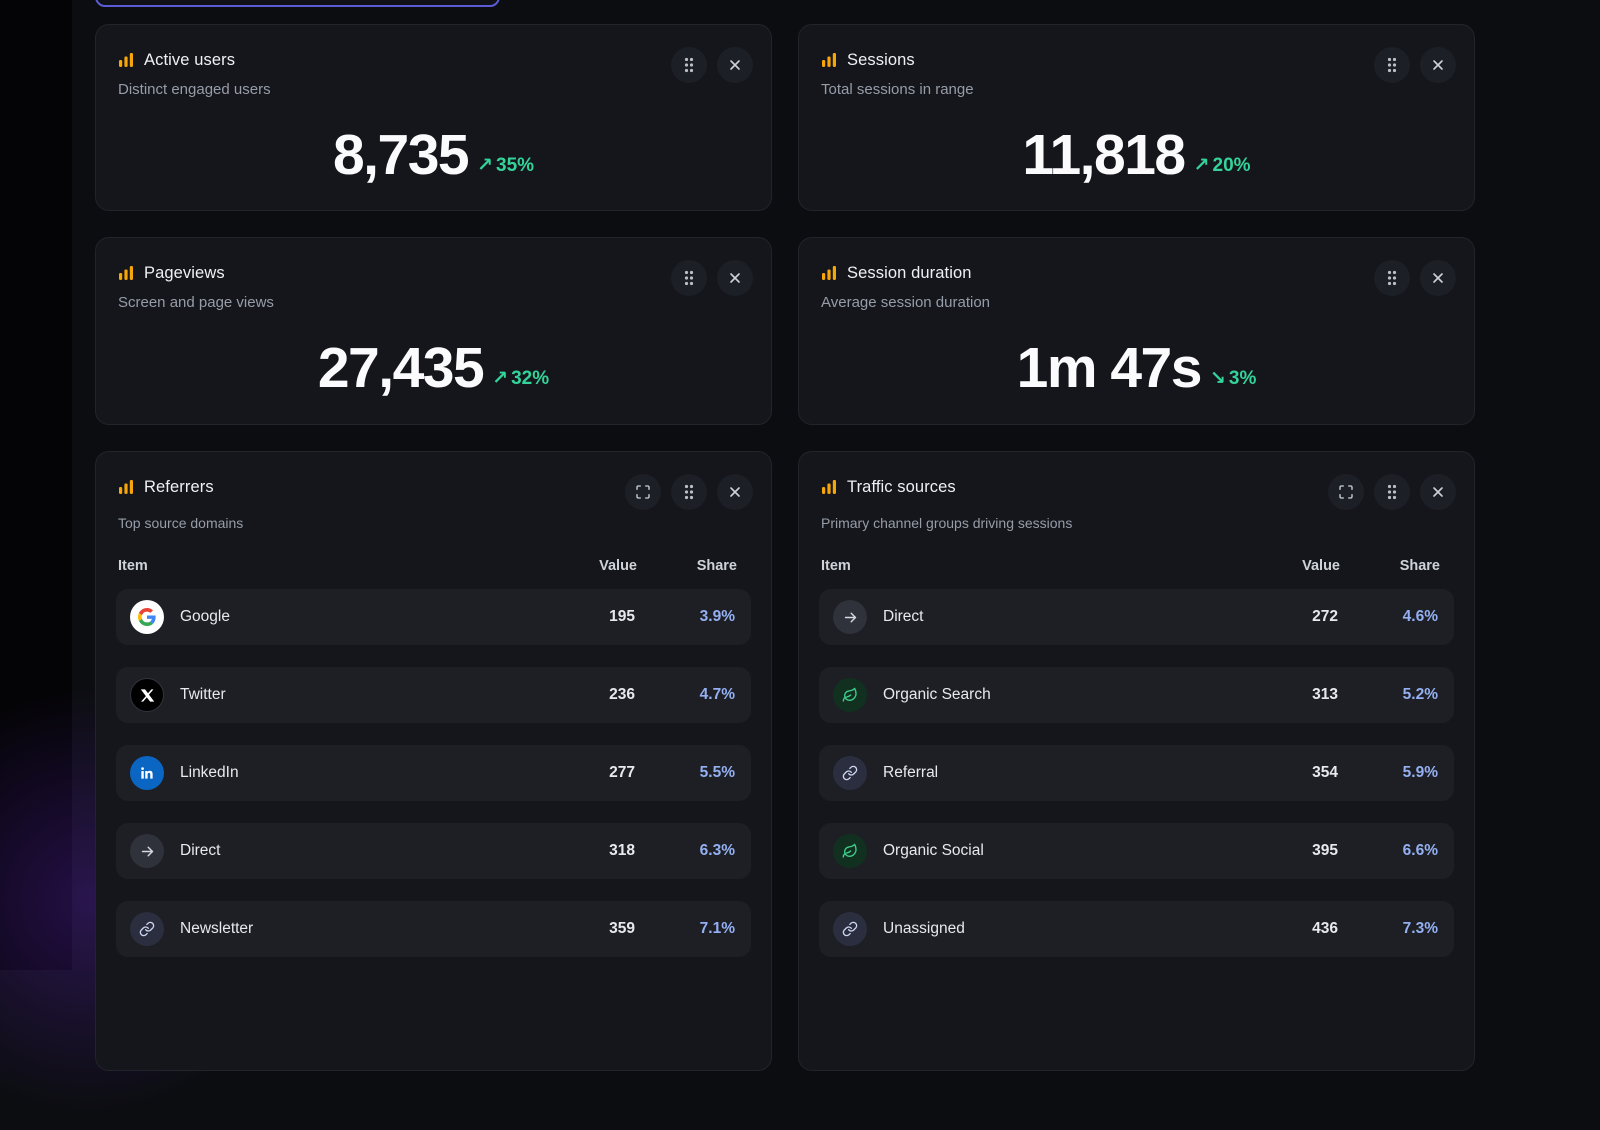 This screenshot has height=1130, width=1600. What do you see at coordinates (362, 773) in the screenshot?
I see `row-label: LinkedIn` at bounding box center [362, 773].